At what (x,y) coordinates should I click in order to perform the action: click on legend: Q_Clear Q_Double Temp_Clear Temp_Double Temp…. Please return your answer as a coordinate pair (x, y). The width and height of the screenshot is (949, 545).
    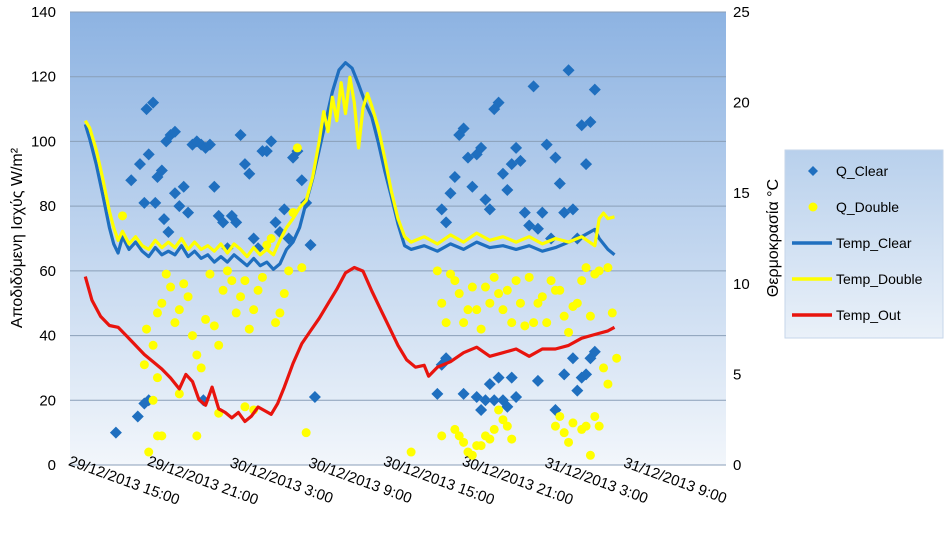
    Looking at the image, I should click on (864, 244).